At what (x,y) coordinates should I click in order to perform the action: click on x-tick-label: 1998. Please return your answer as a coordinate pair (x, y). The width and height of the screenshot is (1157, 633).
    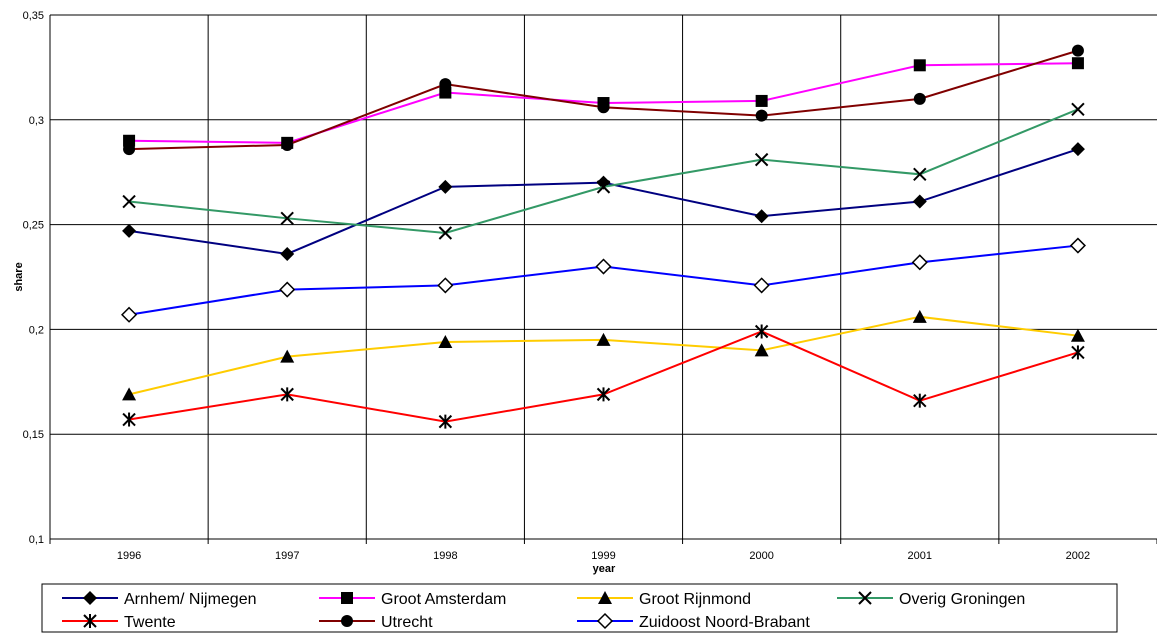
    Looking at the image, I should click on (445, 556).